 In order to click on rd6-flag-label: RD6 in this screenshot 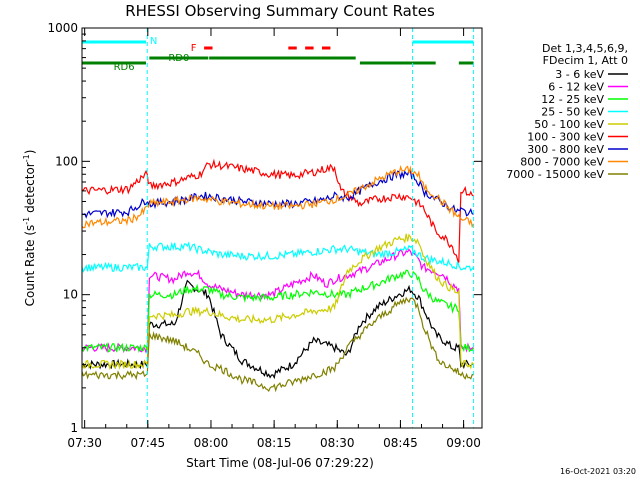, I will do `click(124, 67)`.